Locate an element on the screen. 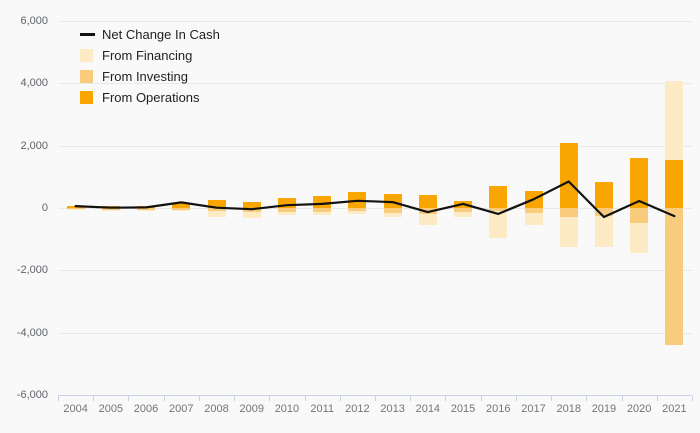  x-axis-year-label: 2009 is located at coordinates (251, 409).